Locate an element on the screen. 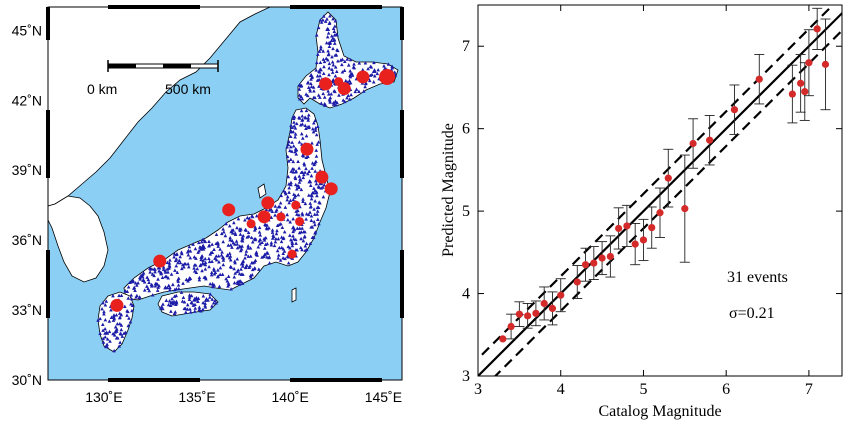  lat-label: 36˚N is located at coordinates (27, 240).